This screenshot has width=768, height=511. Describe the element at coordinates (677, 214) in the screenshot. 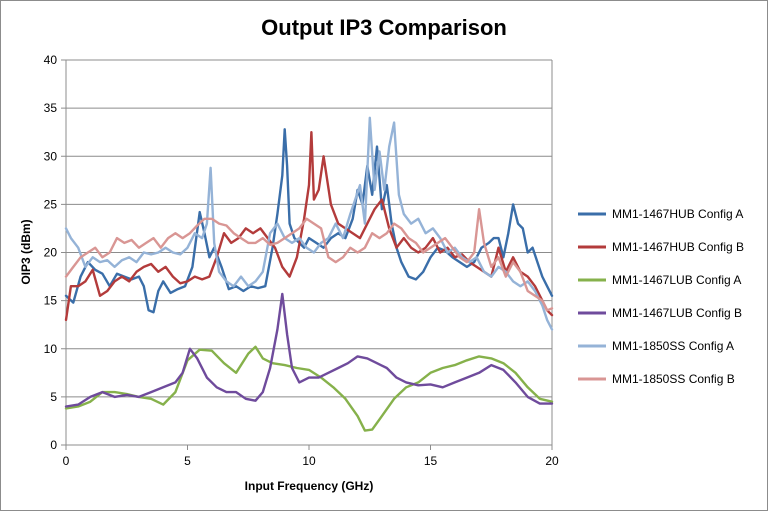

I see `legend-entry-1: MM1-1467HUB Config A` at that location.